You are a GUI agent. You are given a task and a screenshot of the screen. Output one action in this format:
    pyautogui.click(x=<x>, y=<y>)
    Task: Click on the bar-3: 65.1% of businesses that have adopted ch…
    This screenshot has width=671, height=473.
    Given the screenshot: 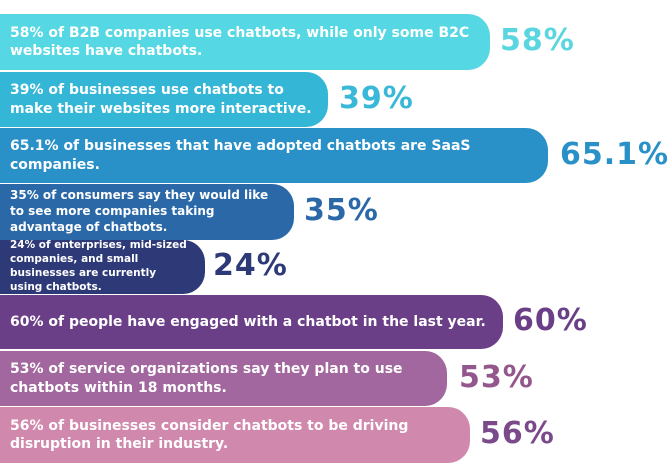 What is the action you would take?
    pyautogui.click(x=274, y=155)
    